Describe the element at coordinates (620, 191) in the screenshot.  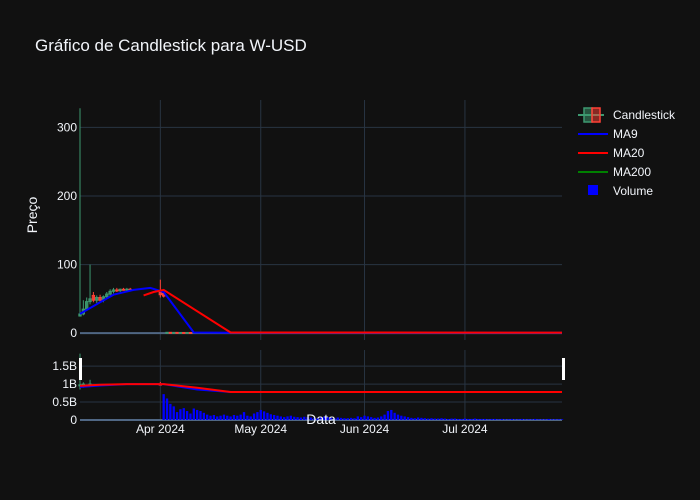
I see `legend-item-volume: Volume` at that location.